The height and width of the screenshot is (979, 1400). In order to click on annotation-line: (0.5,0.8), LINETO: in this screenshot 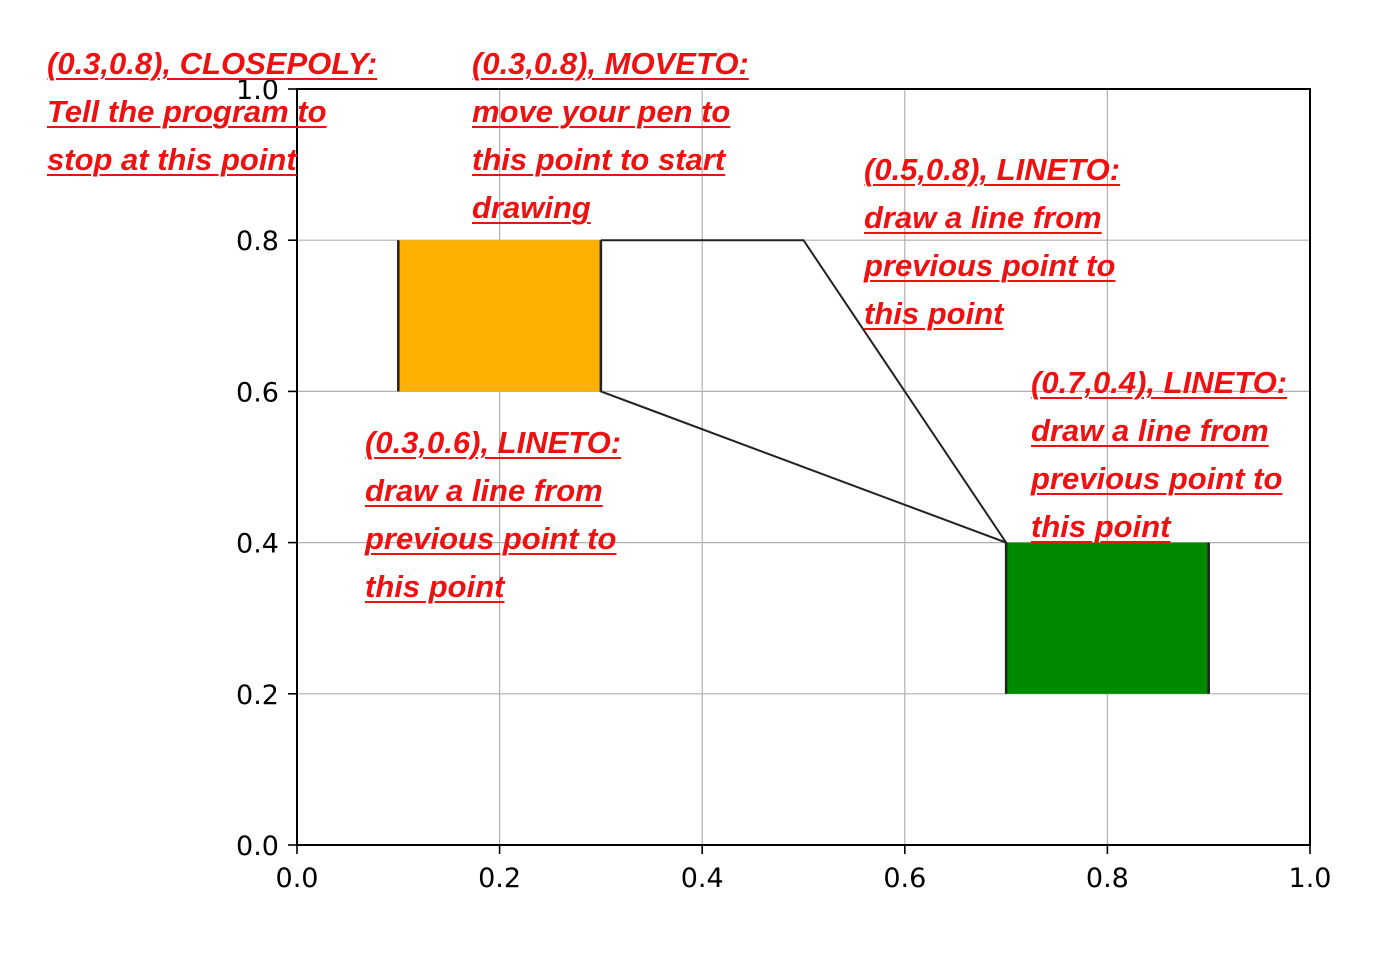, I will do `click(992, 169)`.